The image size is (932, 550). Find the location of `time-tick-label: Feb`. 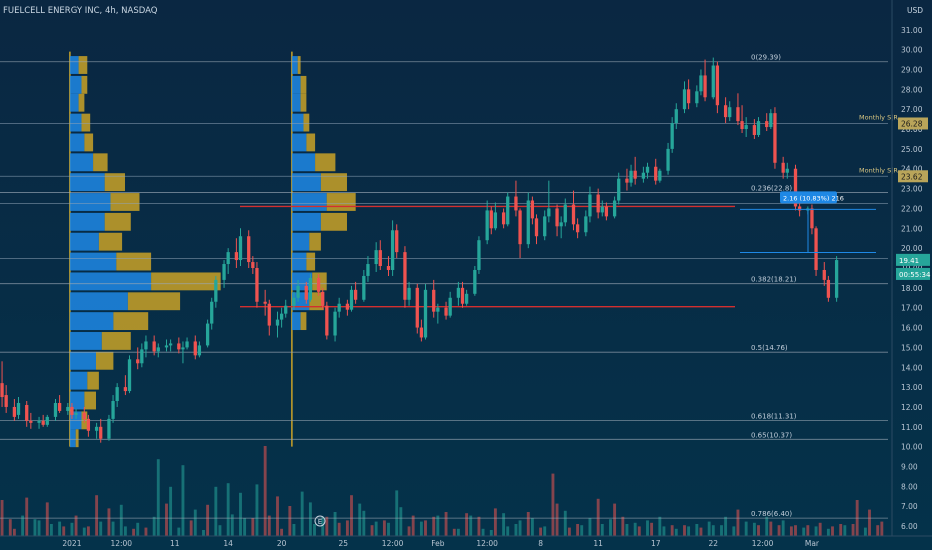

time-tick-label: Feb is located at coordinates (438, 543).